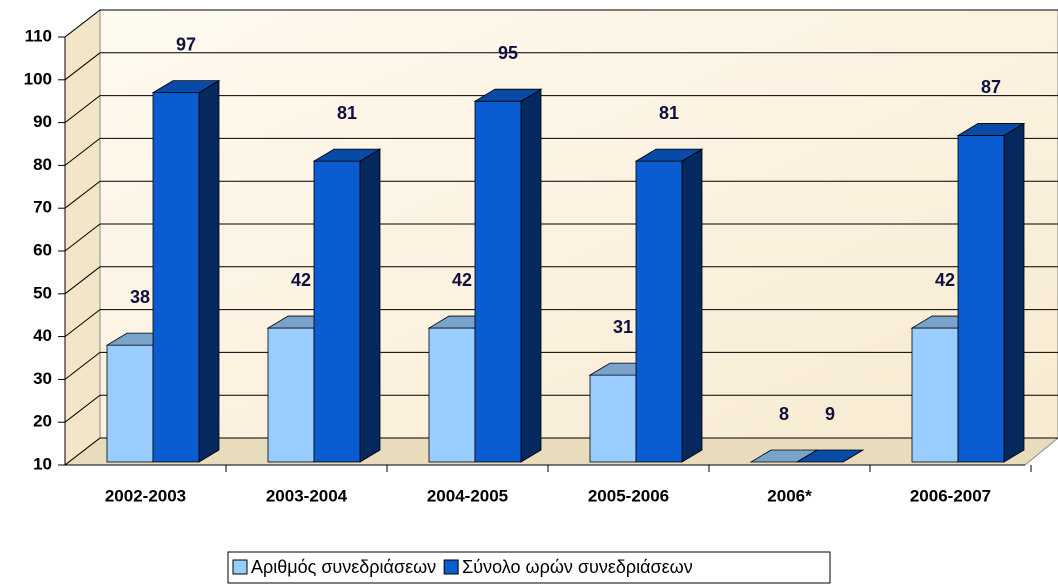 The height and width of the screenshot is (587, 1058). What do you see at coordinates (145, 495) in the screenshot?
I see `x-tick-label: 2002-2003` at bounding box center [145, 495].